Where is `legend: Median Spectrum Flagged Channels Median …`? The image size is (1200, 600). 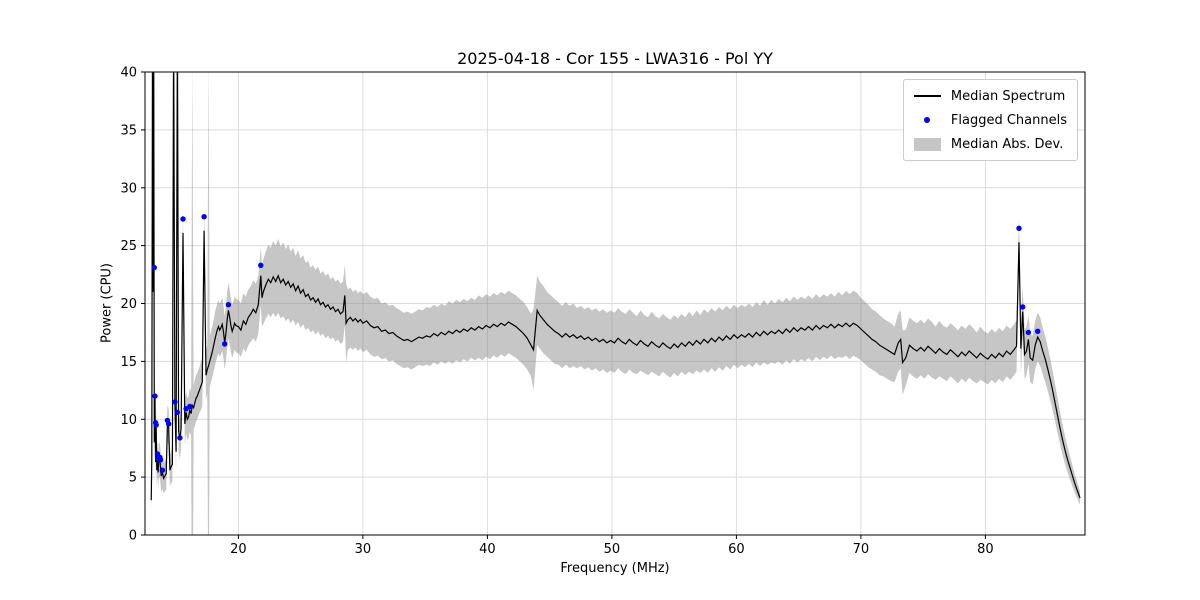
legend: Median Spectrum Flagged Channels Median … is located at coordinates (990, 120).